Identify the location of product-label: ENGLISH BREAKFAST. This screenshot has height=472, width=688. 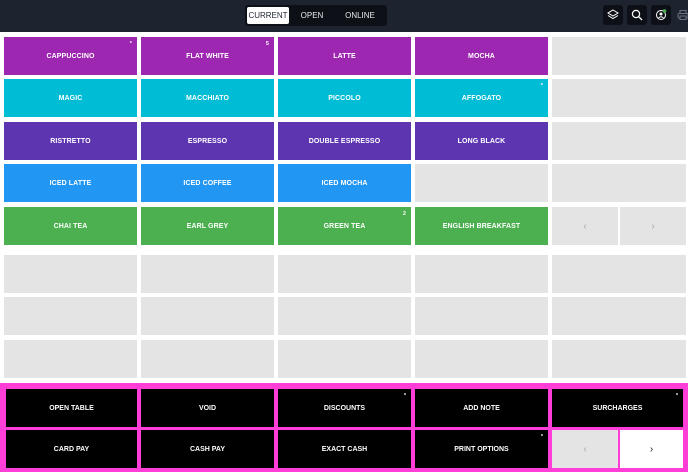
(481, 226).